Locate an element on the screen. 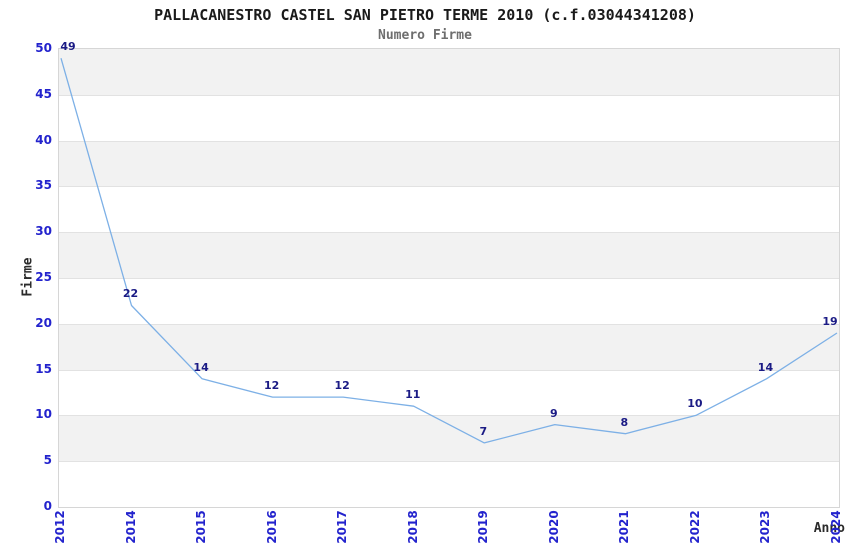 Image resolution: width=850 pixels, height=550 pixels. data-label: 11 is located at coordinates (413, 395).